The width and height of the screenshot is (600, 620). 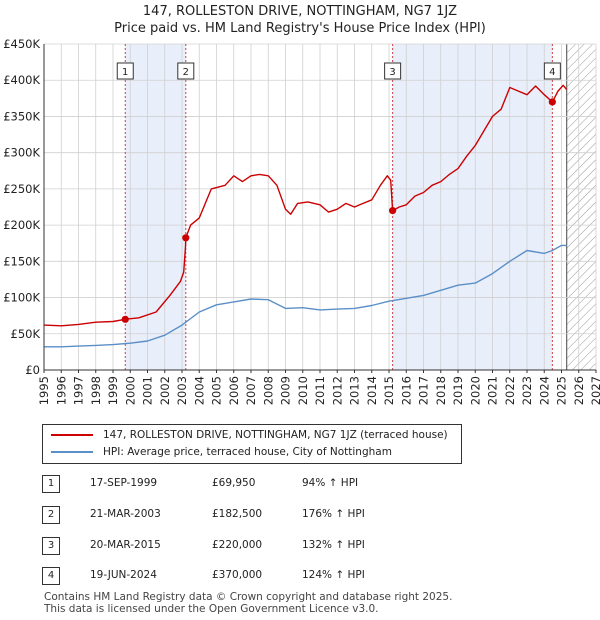 I want to click on sale-hpi-change: 132% ↑ HPI, so click(x=333, y=545).